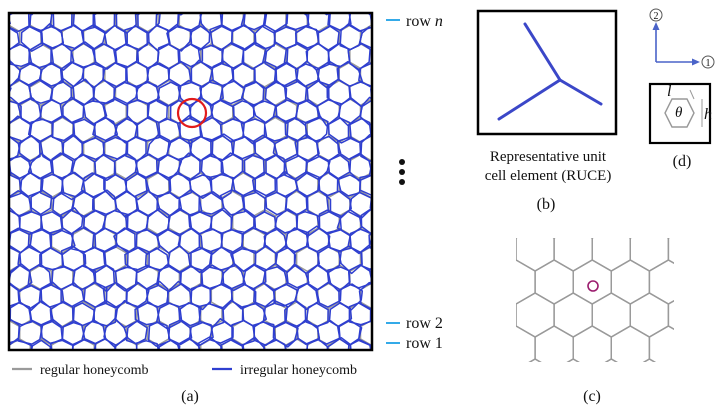 The width and height of the screenshot is (717, 420). I want to click on legend-irregular-label: irregular honeycomb, so click(298, 370).